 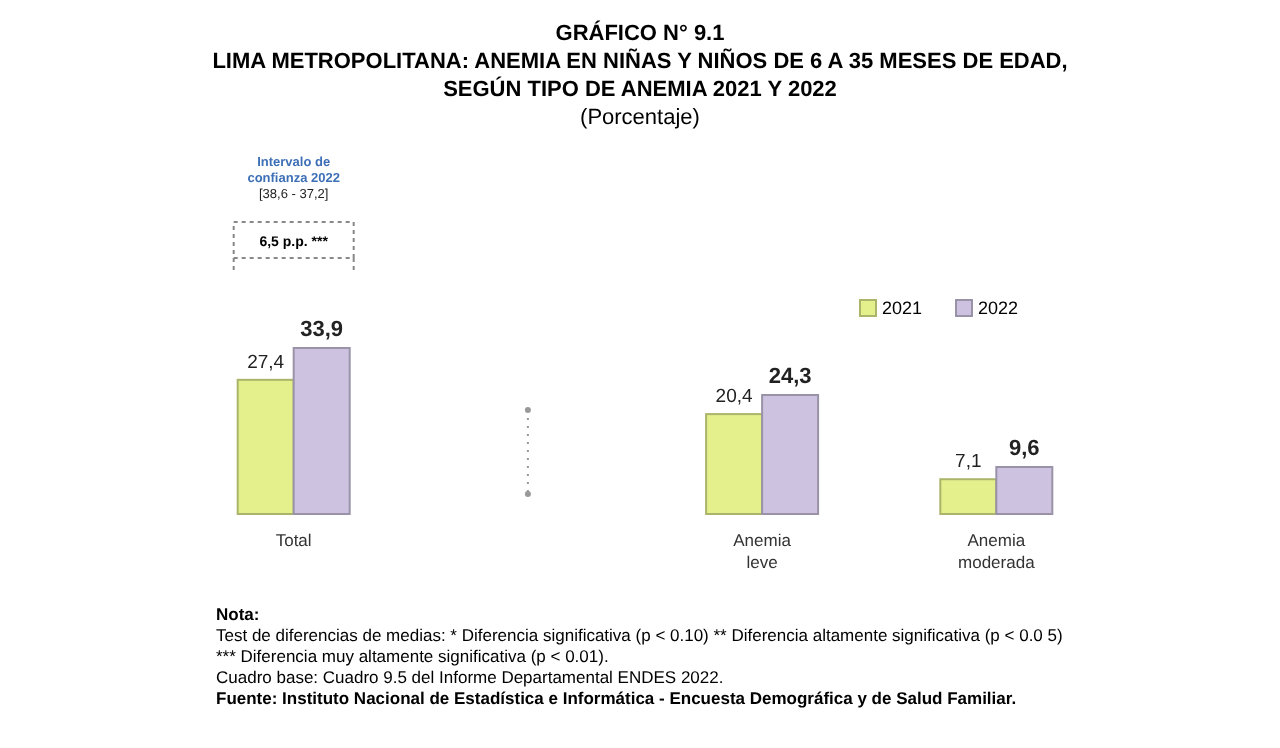 I want to click on data-label: 24,3, so click(x=790, y=377).